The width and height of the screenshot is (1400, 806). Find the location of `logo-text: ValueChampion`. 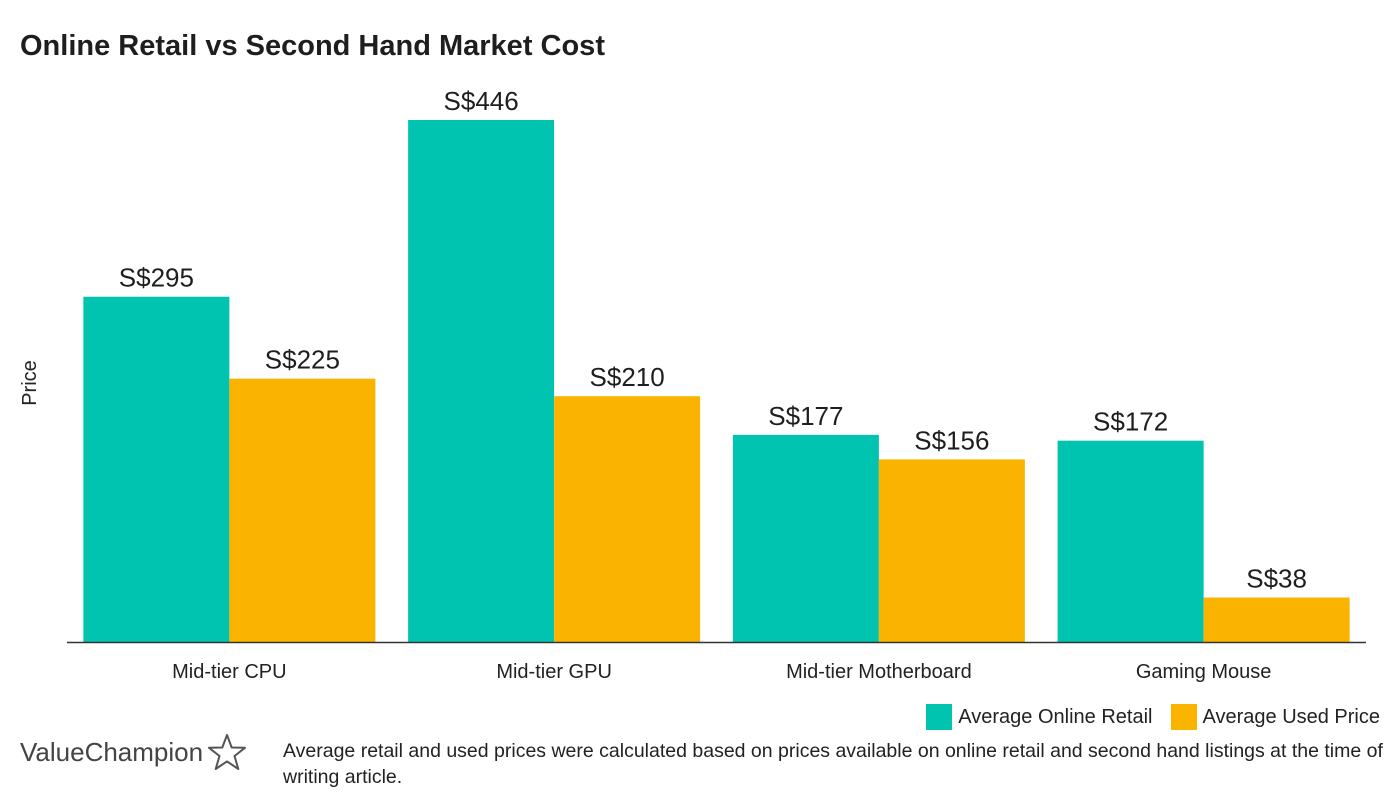

logo-text: ValueChampion is located at coordinates (112, 751).